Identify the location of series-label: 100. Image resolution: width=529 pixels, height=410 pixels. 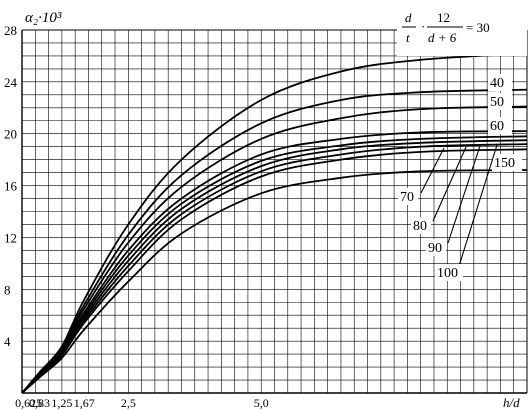
(447, 273).